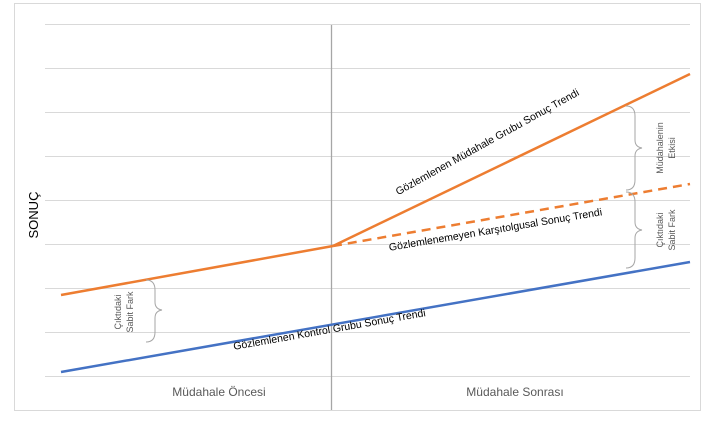 This screenshot has width=708, height=426. What do you see at coordinates (154, 311) in the screenshot?
I see `pre-difference-brace` at bounding box center [154, 311].